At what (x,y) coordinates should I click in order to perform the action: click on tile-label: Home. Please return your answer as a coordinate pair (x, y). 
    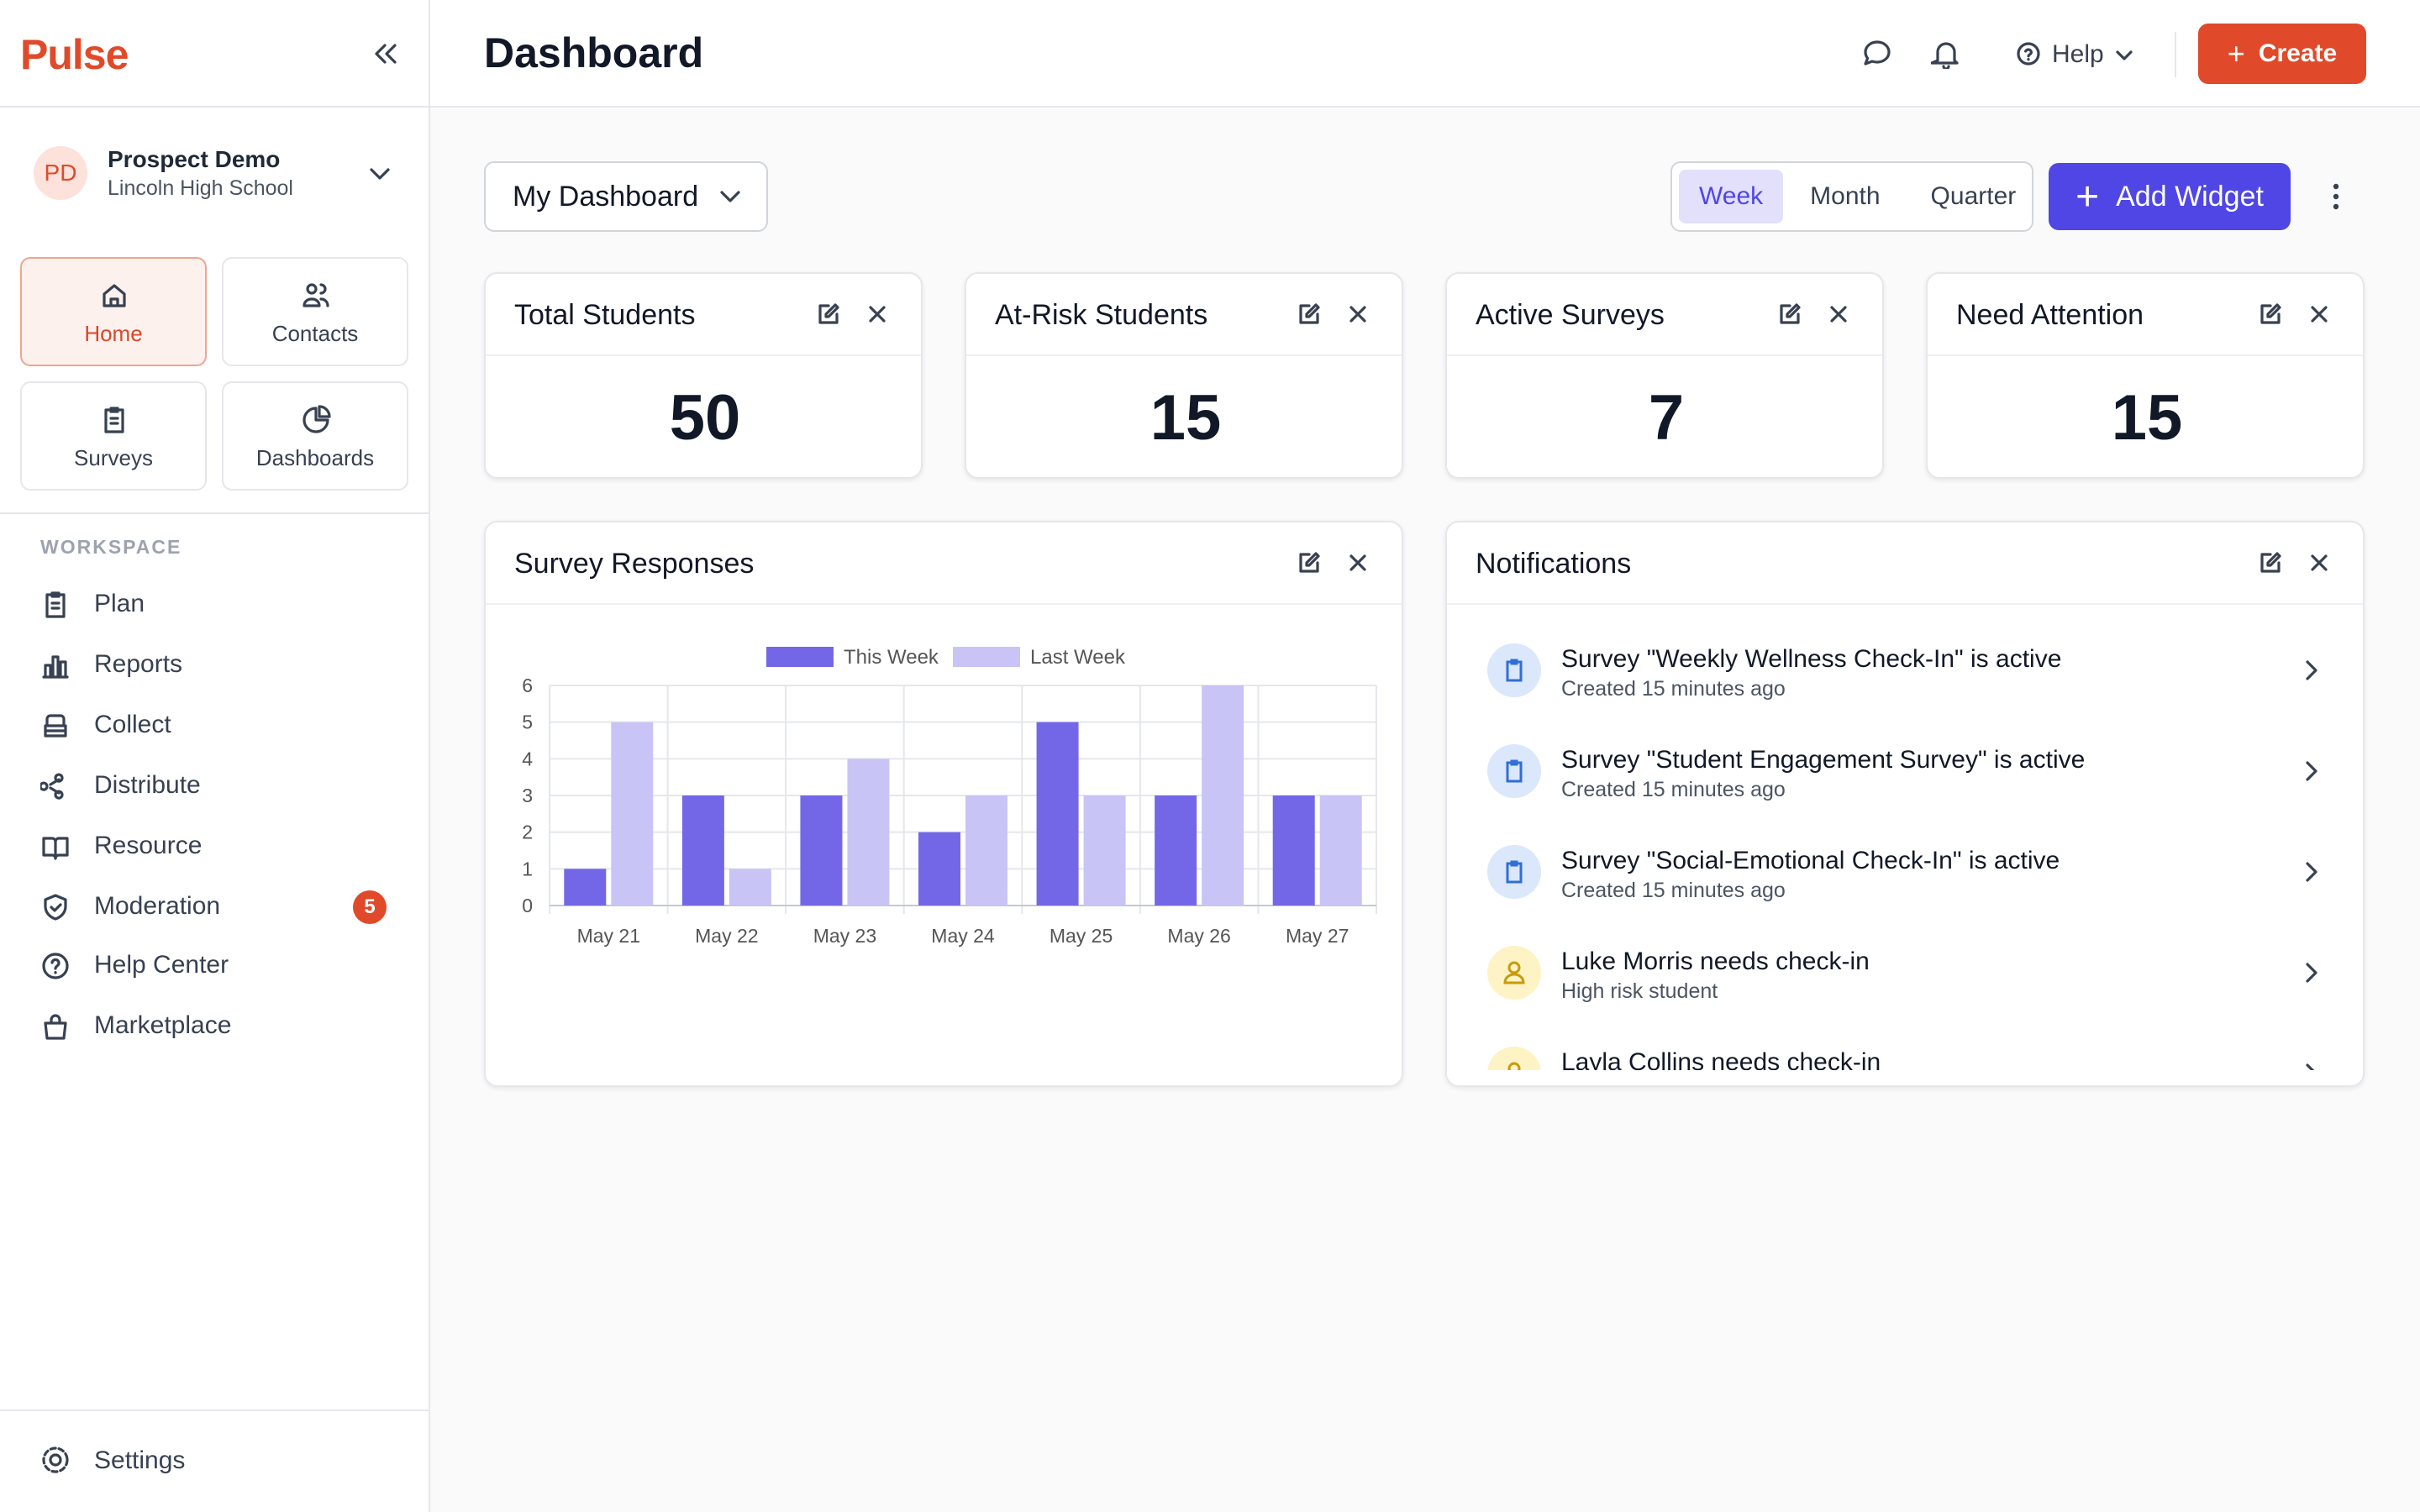
    Looking at the image, I should click on (113, 333).